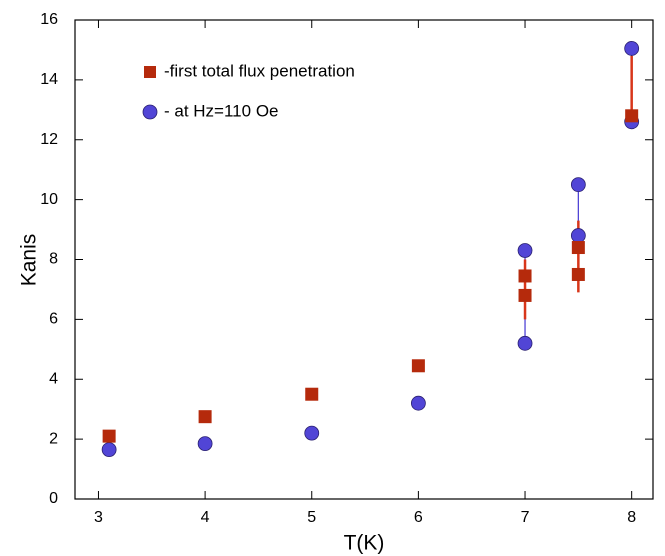 The image size is (665, 556). Describe the element at coordinates (53, 378) in the screenshot. I see `y-tick-label: 4` at that location.